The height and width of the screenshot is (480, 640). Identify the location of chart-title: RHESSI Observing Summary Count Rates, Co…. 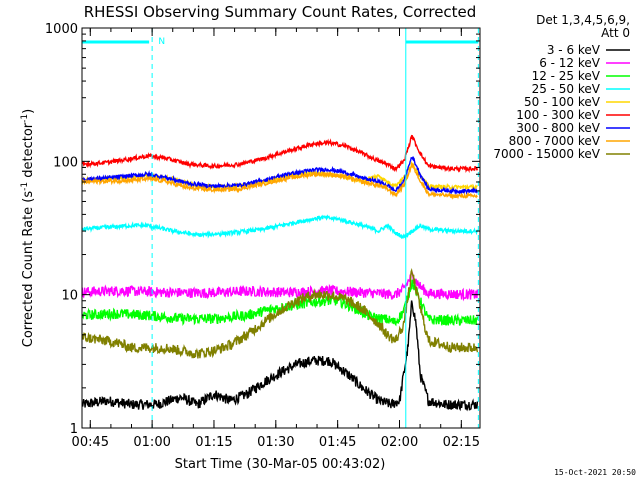
(280, 12).